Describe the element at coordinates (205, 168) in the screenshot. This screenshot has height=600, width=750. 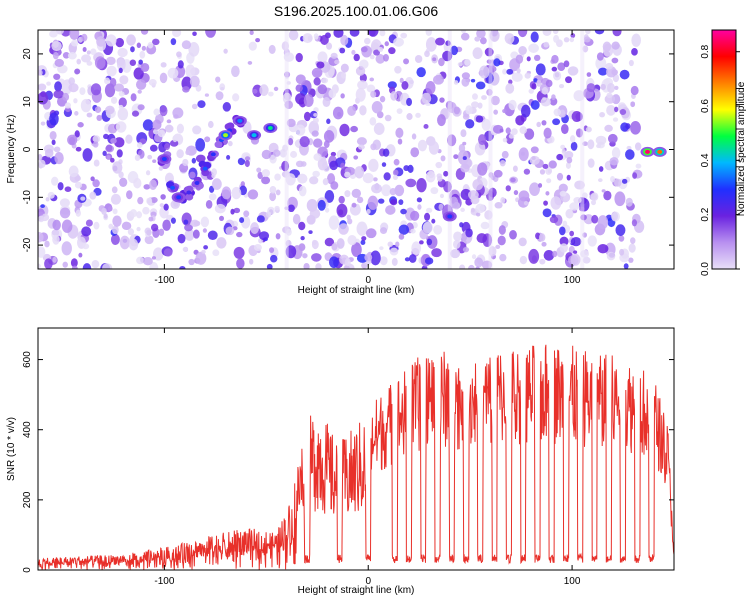
I see `heatmap-track-core` at that location.